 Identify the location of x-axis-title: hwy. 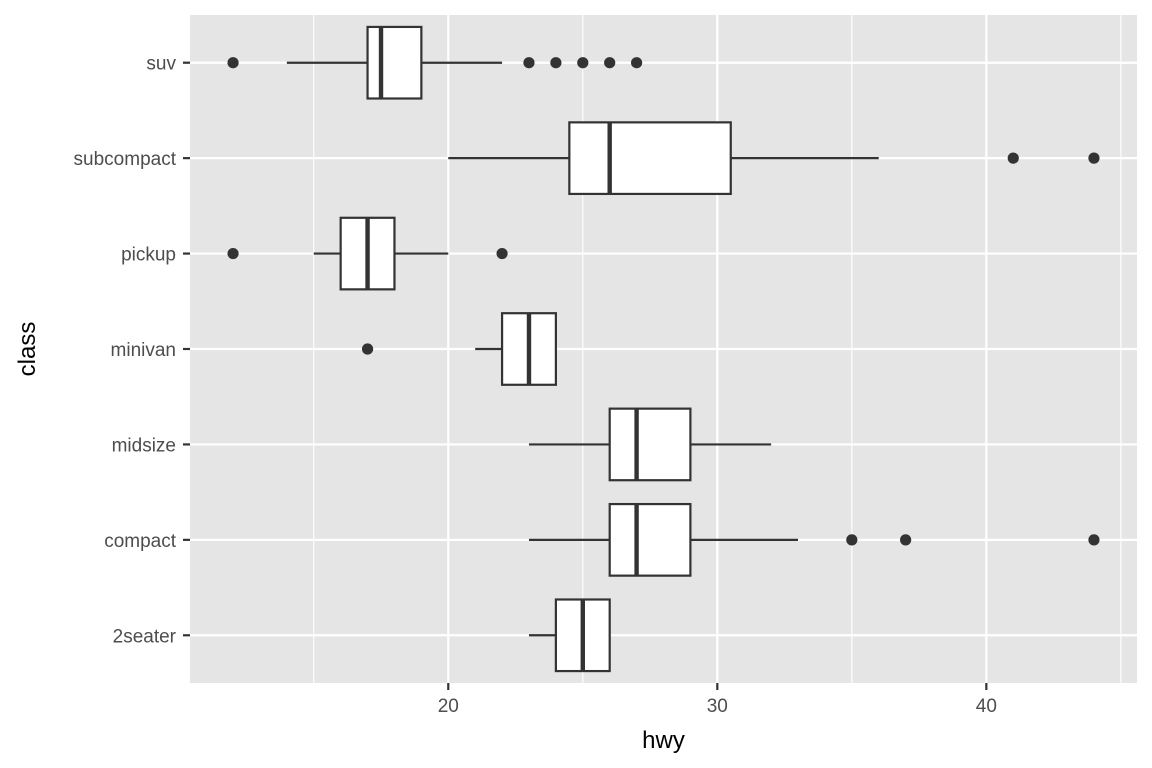
(663, 740).